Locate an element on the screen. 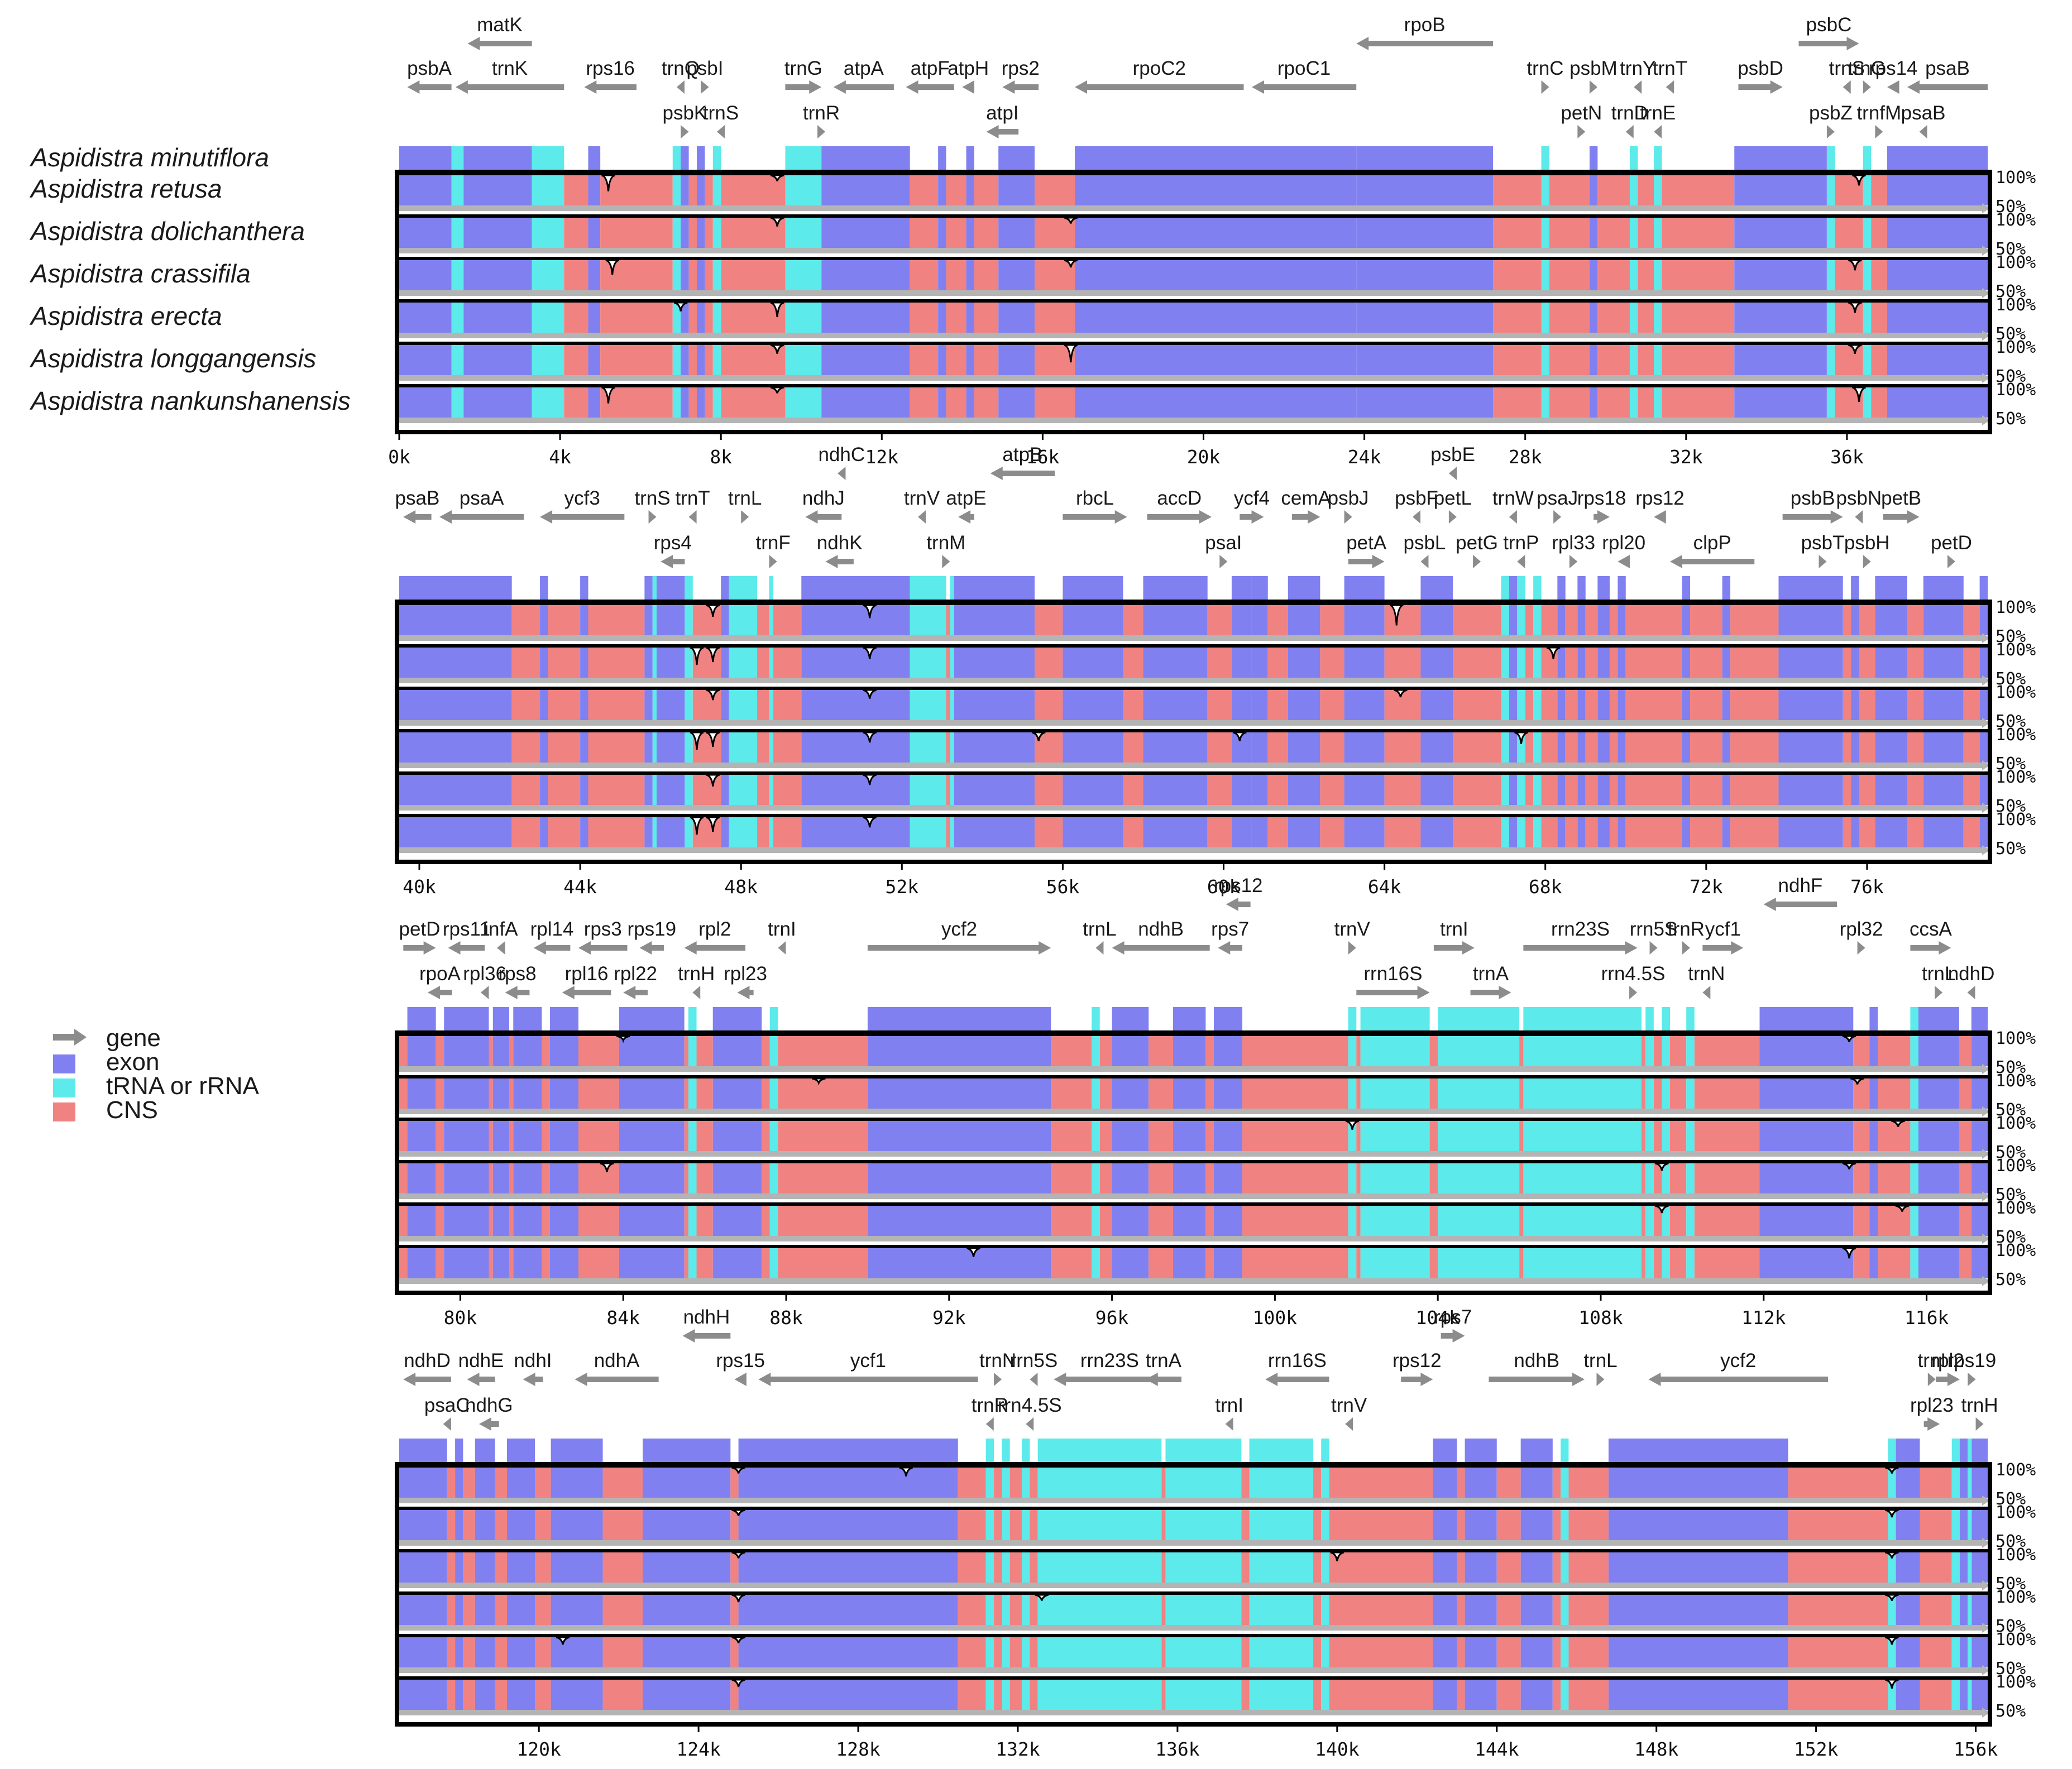  gene-label: rps12 is located at coordinates (1239, 886).